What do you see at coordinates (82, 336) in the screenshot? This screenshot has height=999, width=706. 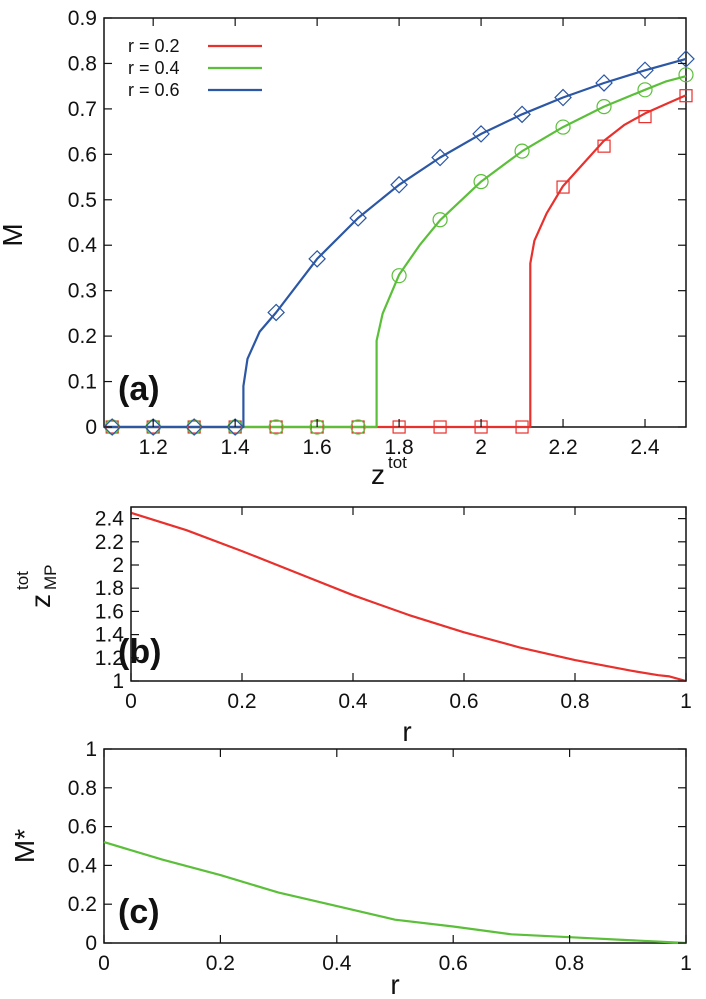 I see `y-tick-label-a: 0.2` at bounding box center [82, 336].